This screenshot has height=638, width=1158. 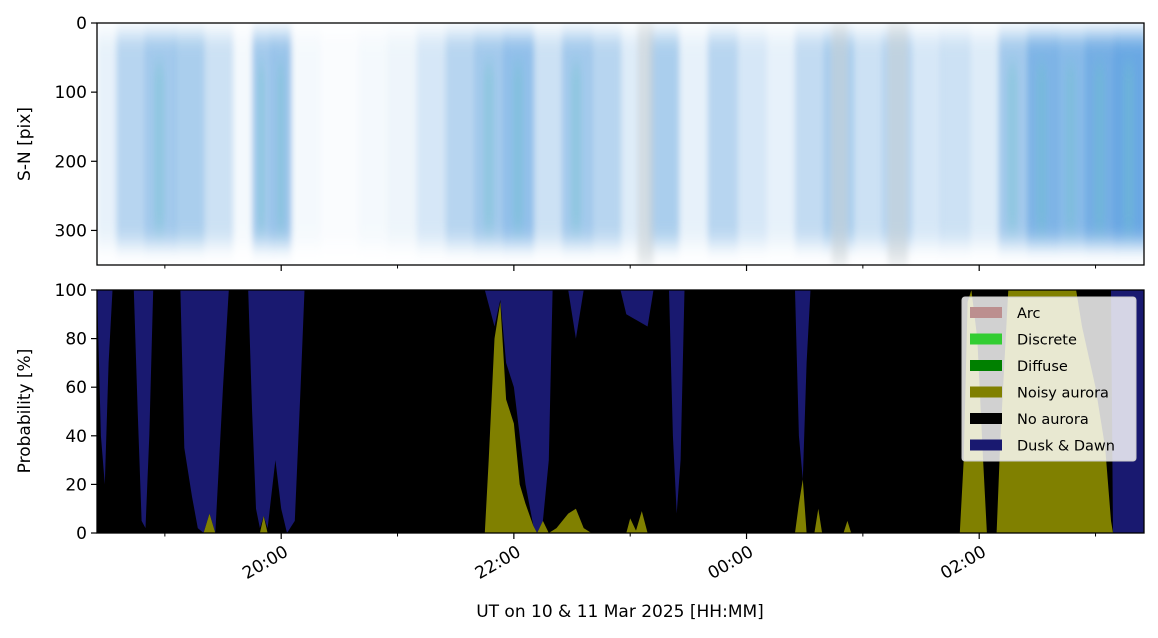 I want to click on probability-y-tick-label: 100, so click(x=71, y=291).